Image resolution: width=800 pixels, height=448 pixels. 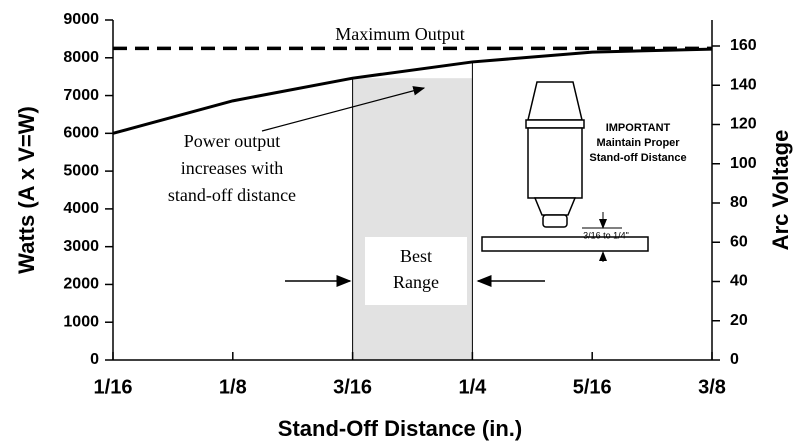 What do you see at coordinates (565, 171) in the screenshot?
I see `nozzle-illustration` at bounding box center [565, 171].